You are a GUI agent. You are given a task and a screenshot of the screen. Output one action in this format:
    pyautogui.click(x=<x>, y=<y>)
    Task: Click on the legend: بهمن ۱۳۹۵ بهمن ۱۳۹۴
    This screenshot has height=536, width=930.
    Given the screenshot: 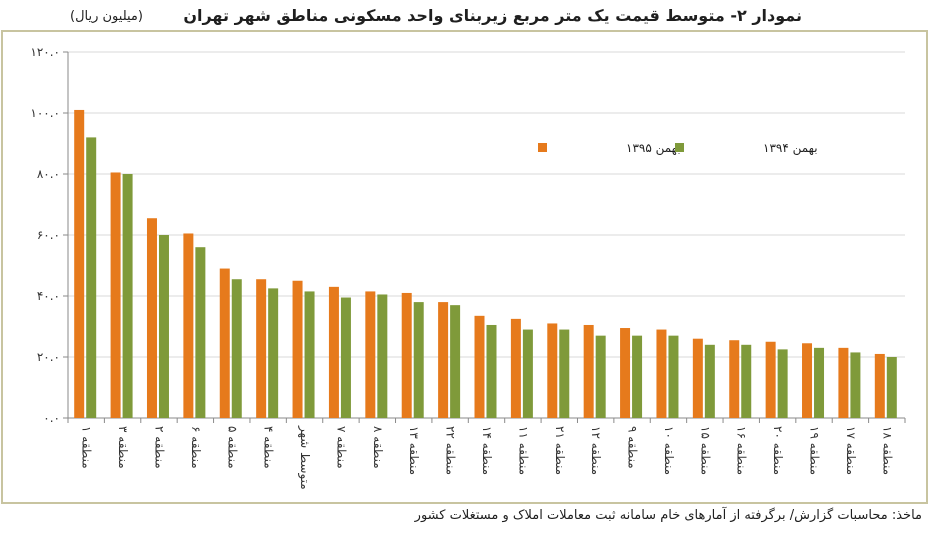 What is the action you would take?
    pyautogui.click(x=678, y=148)
    